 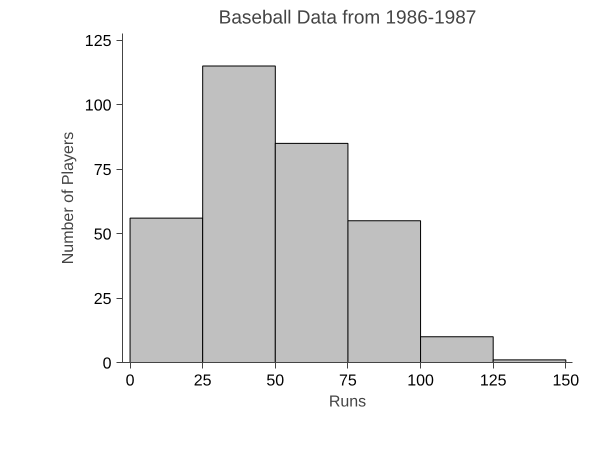 I want to click on y-tick-label: 50, so click(x=103, y=235).